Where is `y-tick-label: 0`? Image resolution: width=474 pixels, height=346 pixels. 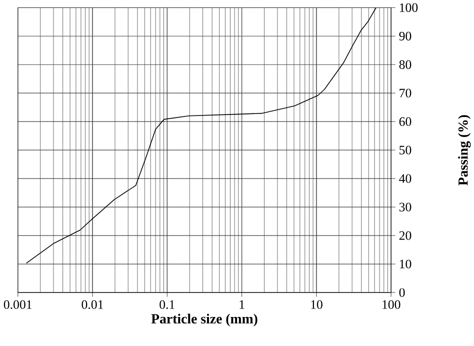 y-tick-label: 0 is located at coordinates (402, 292).